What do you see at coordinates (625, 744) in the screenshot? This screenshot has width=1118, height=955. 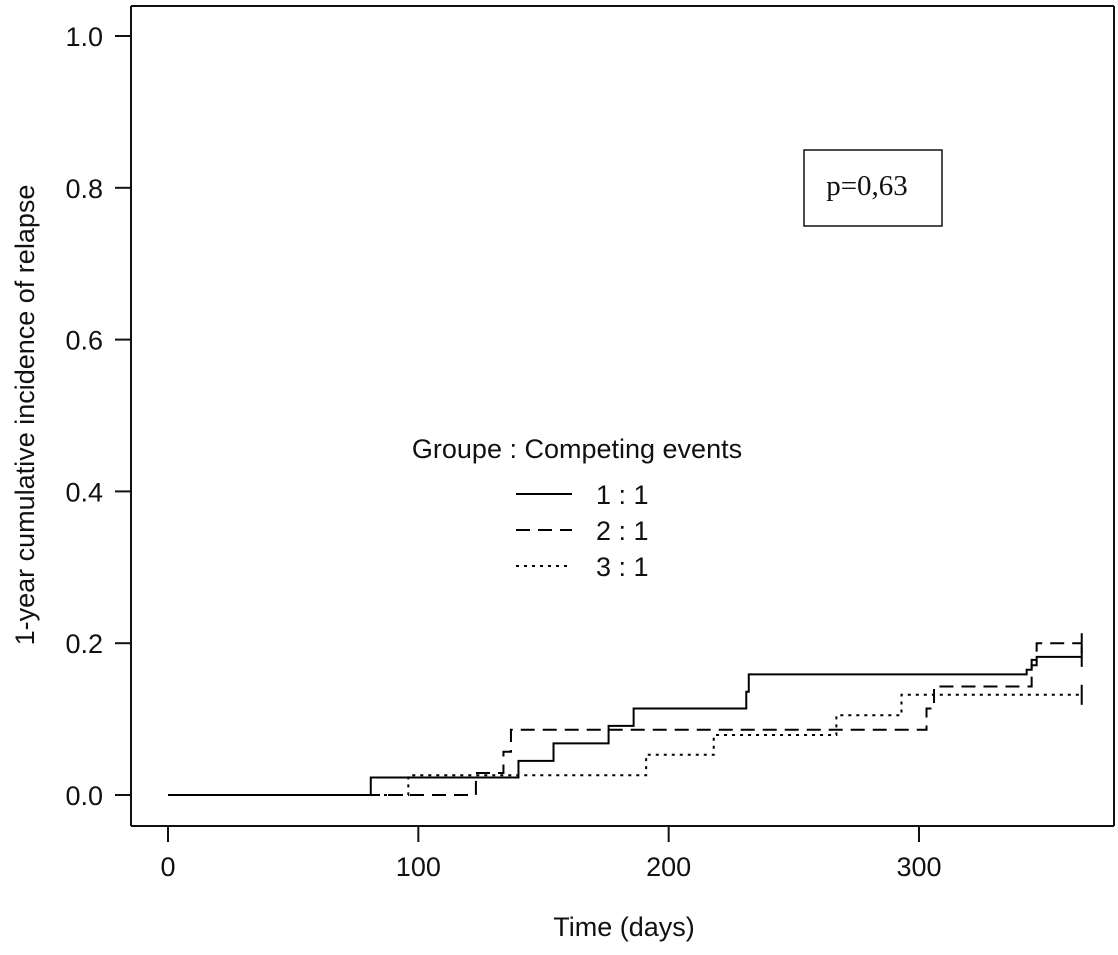 I see `series-line-3-dotted` at bounding box center [625, 744].